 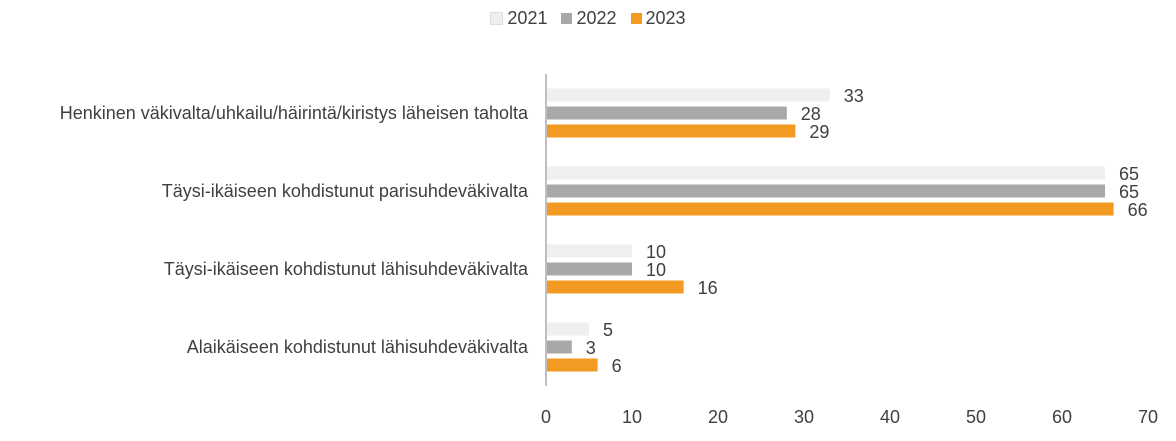 What do you see at coordinates (890, 417) in the screenshot?
I see `x-tick-label: 40` at bounding box center [890, 417].